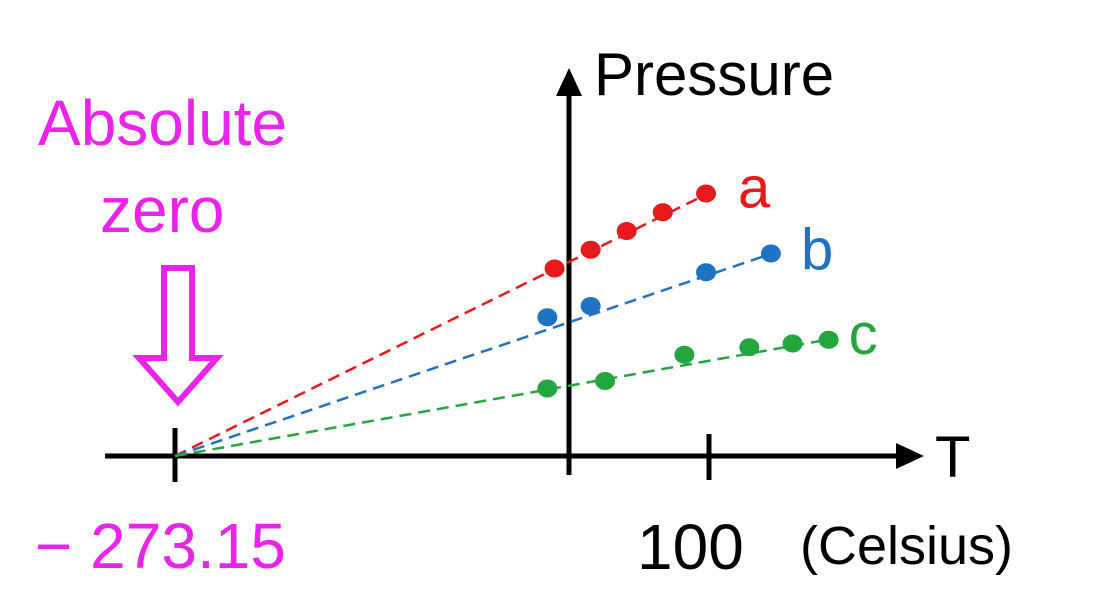  Describe the element at coordinates (754, 188) in the screenshot. I see `series-a-label: a` at that location.